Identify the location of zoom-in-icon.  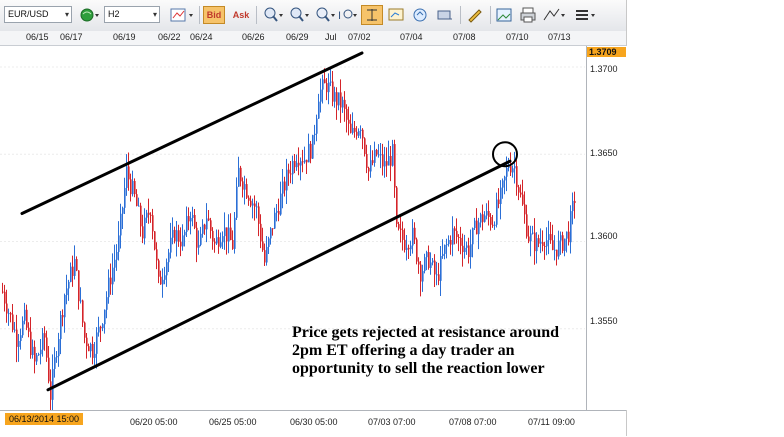
(273, 15).